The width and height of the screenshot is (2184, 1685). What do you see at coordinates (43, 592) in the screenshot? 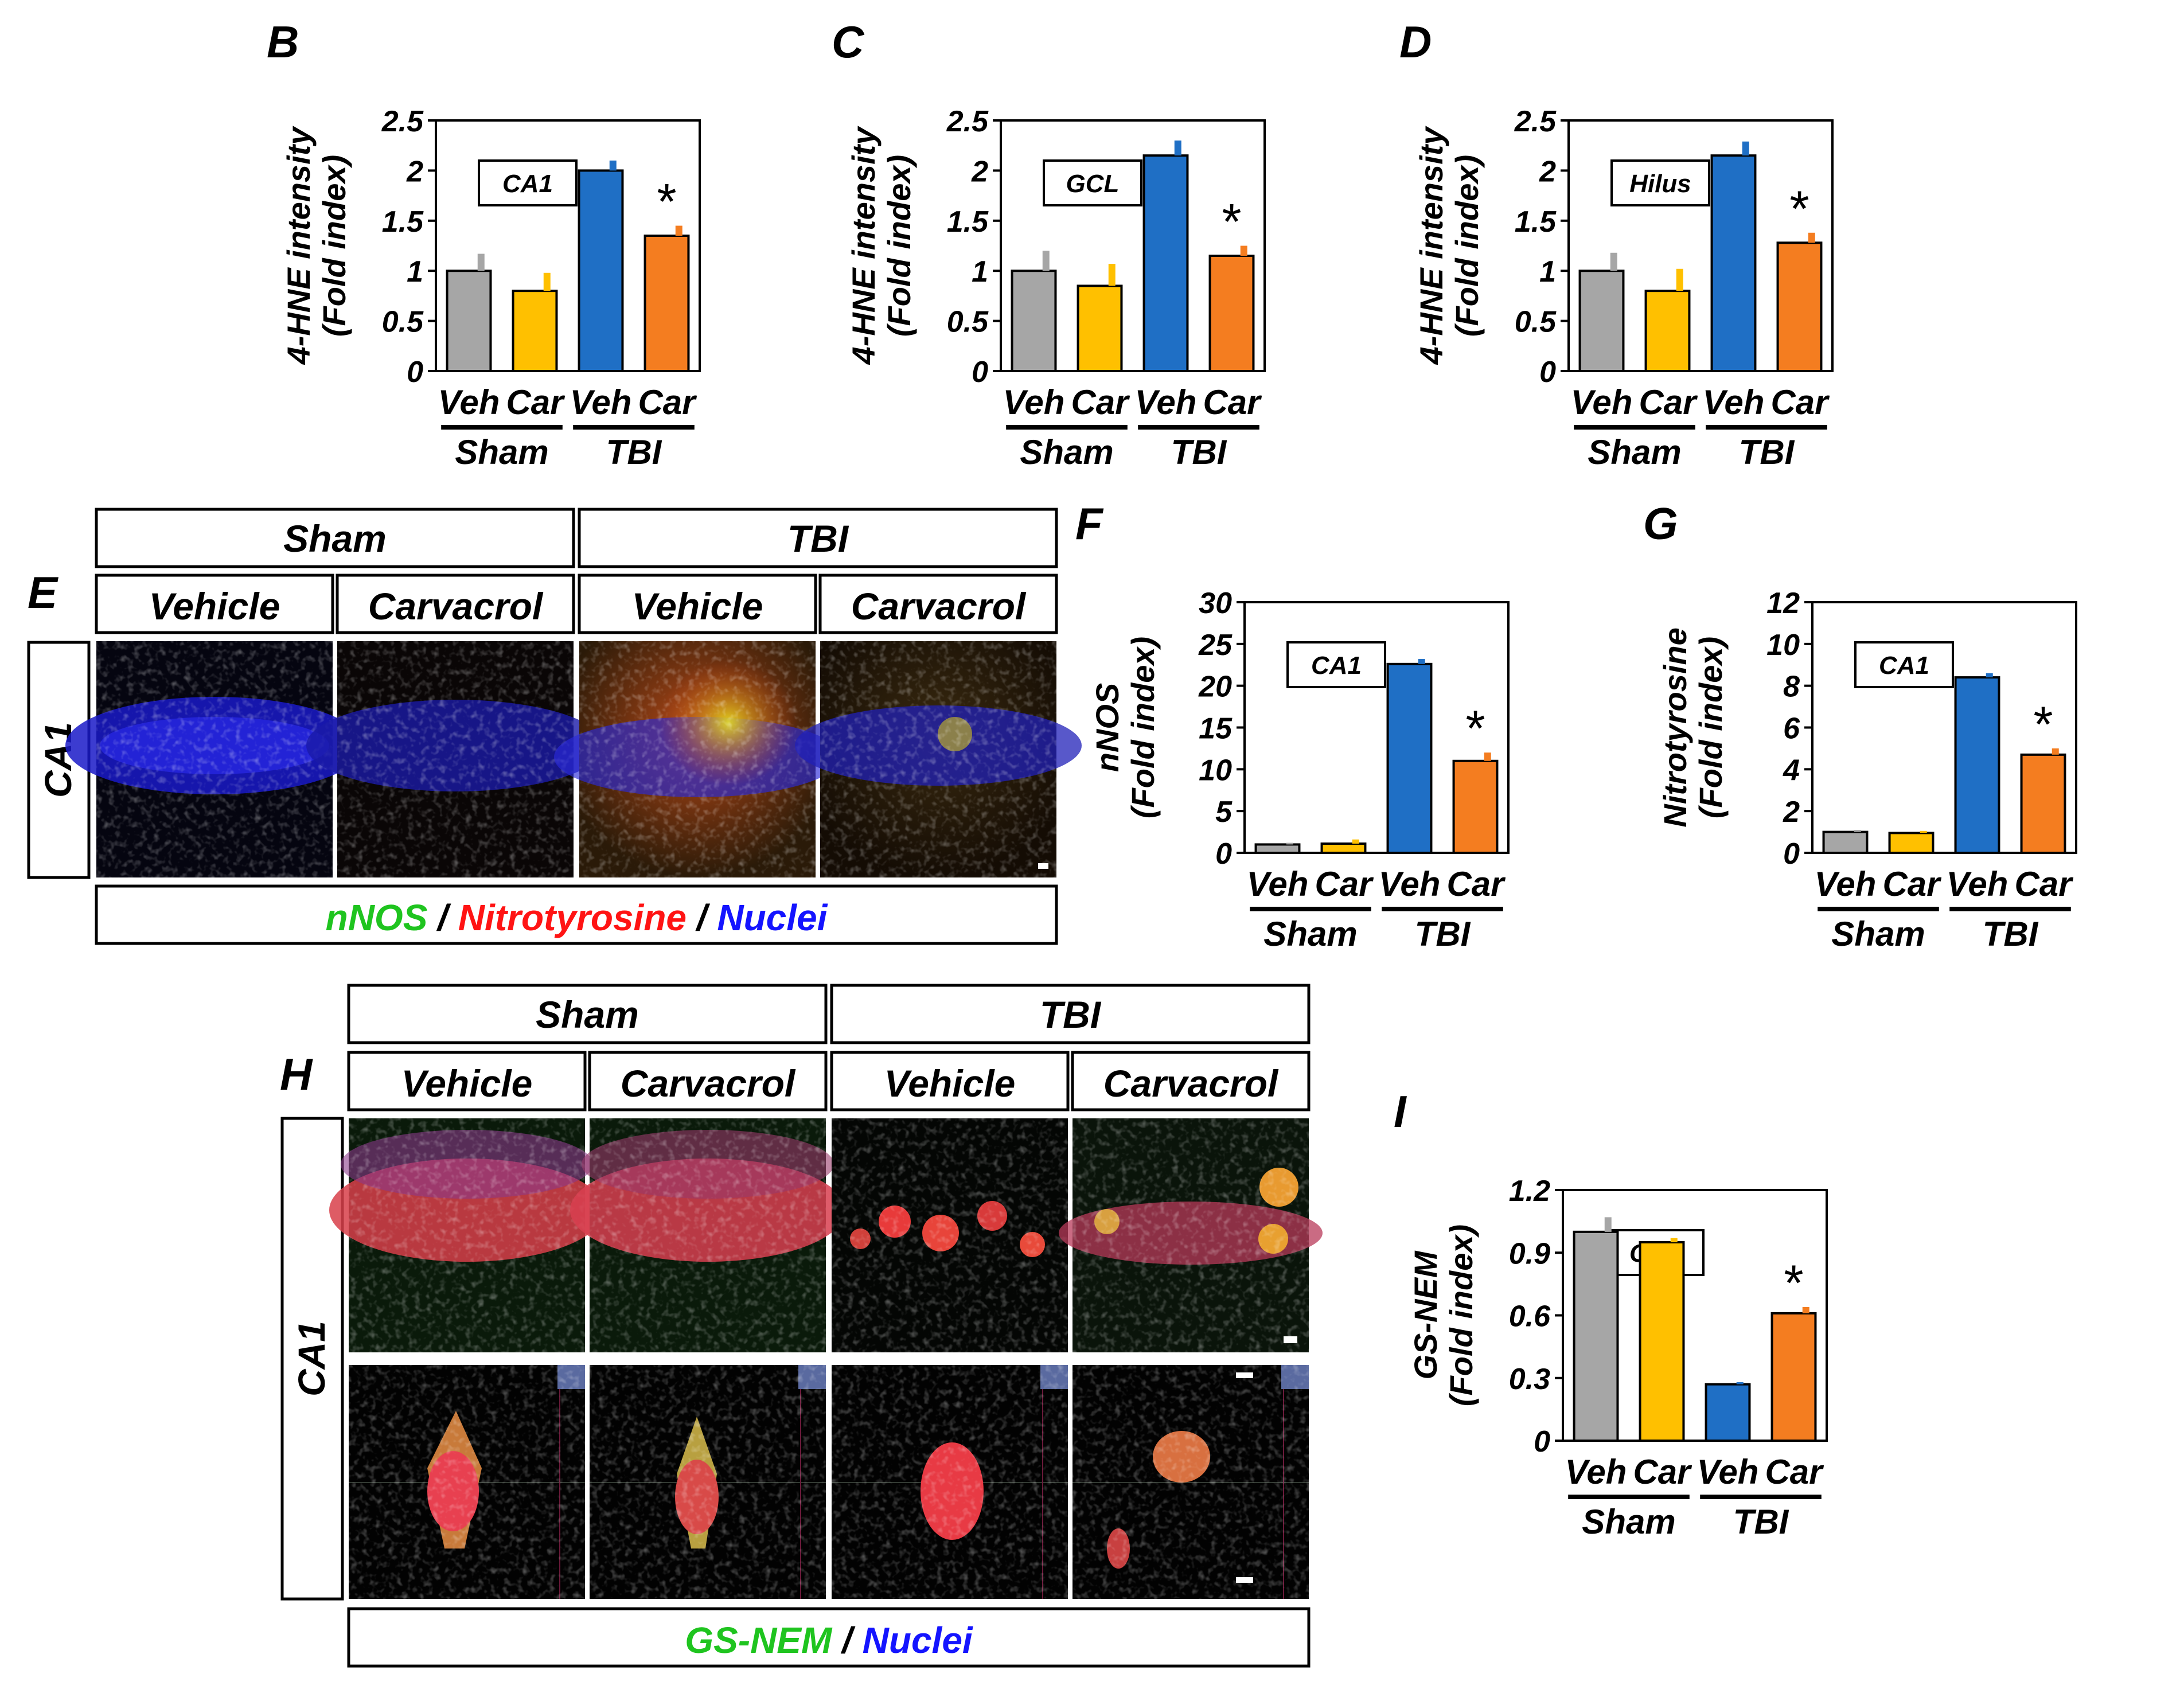
I see `panel-letter-e: E` at bounding box center [43, 592].